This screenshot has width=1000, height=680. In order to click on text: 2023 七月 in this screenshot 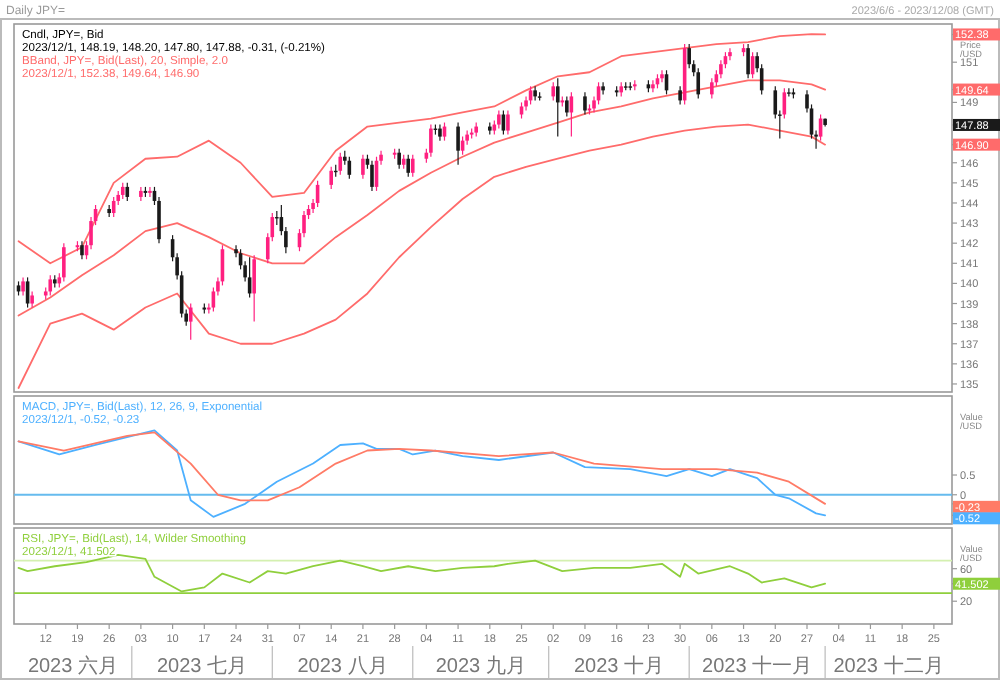, I will do `click(202, 666)`.